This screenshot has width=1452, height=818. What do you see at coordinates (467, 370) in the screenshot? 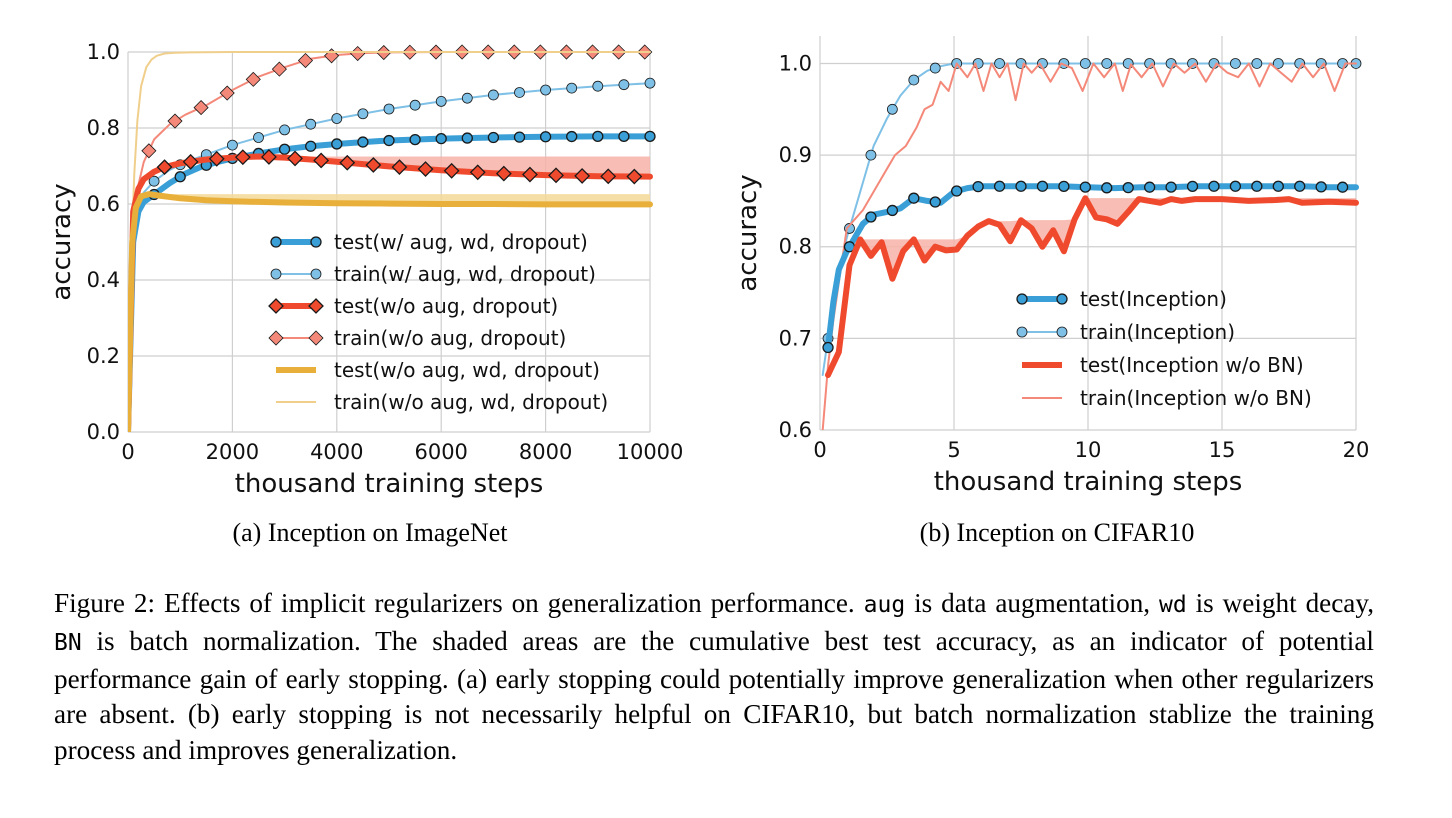
I see `legend-label: test(w/o aug, wd, dropout)` at bounding box center [467, 370].